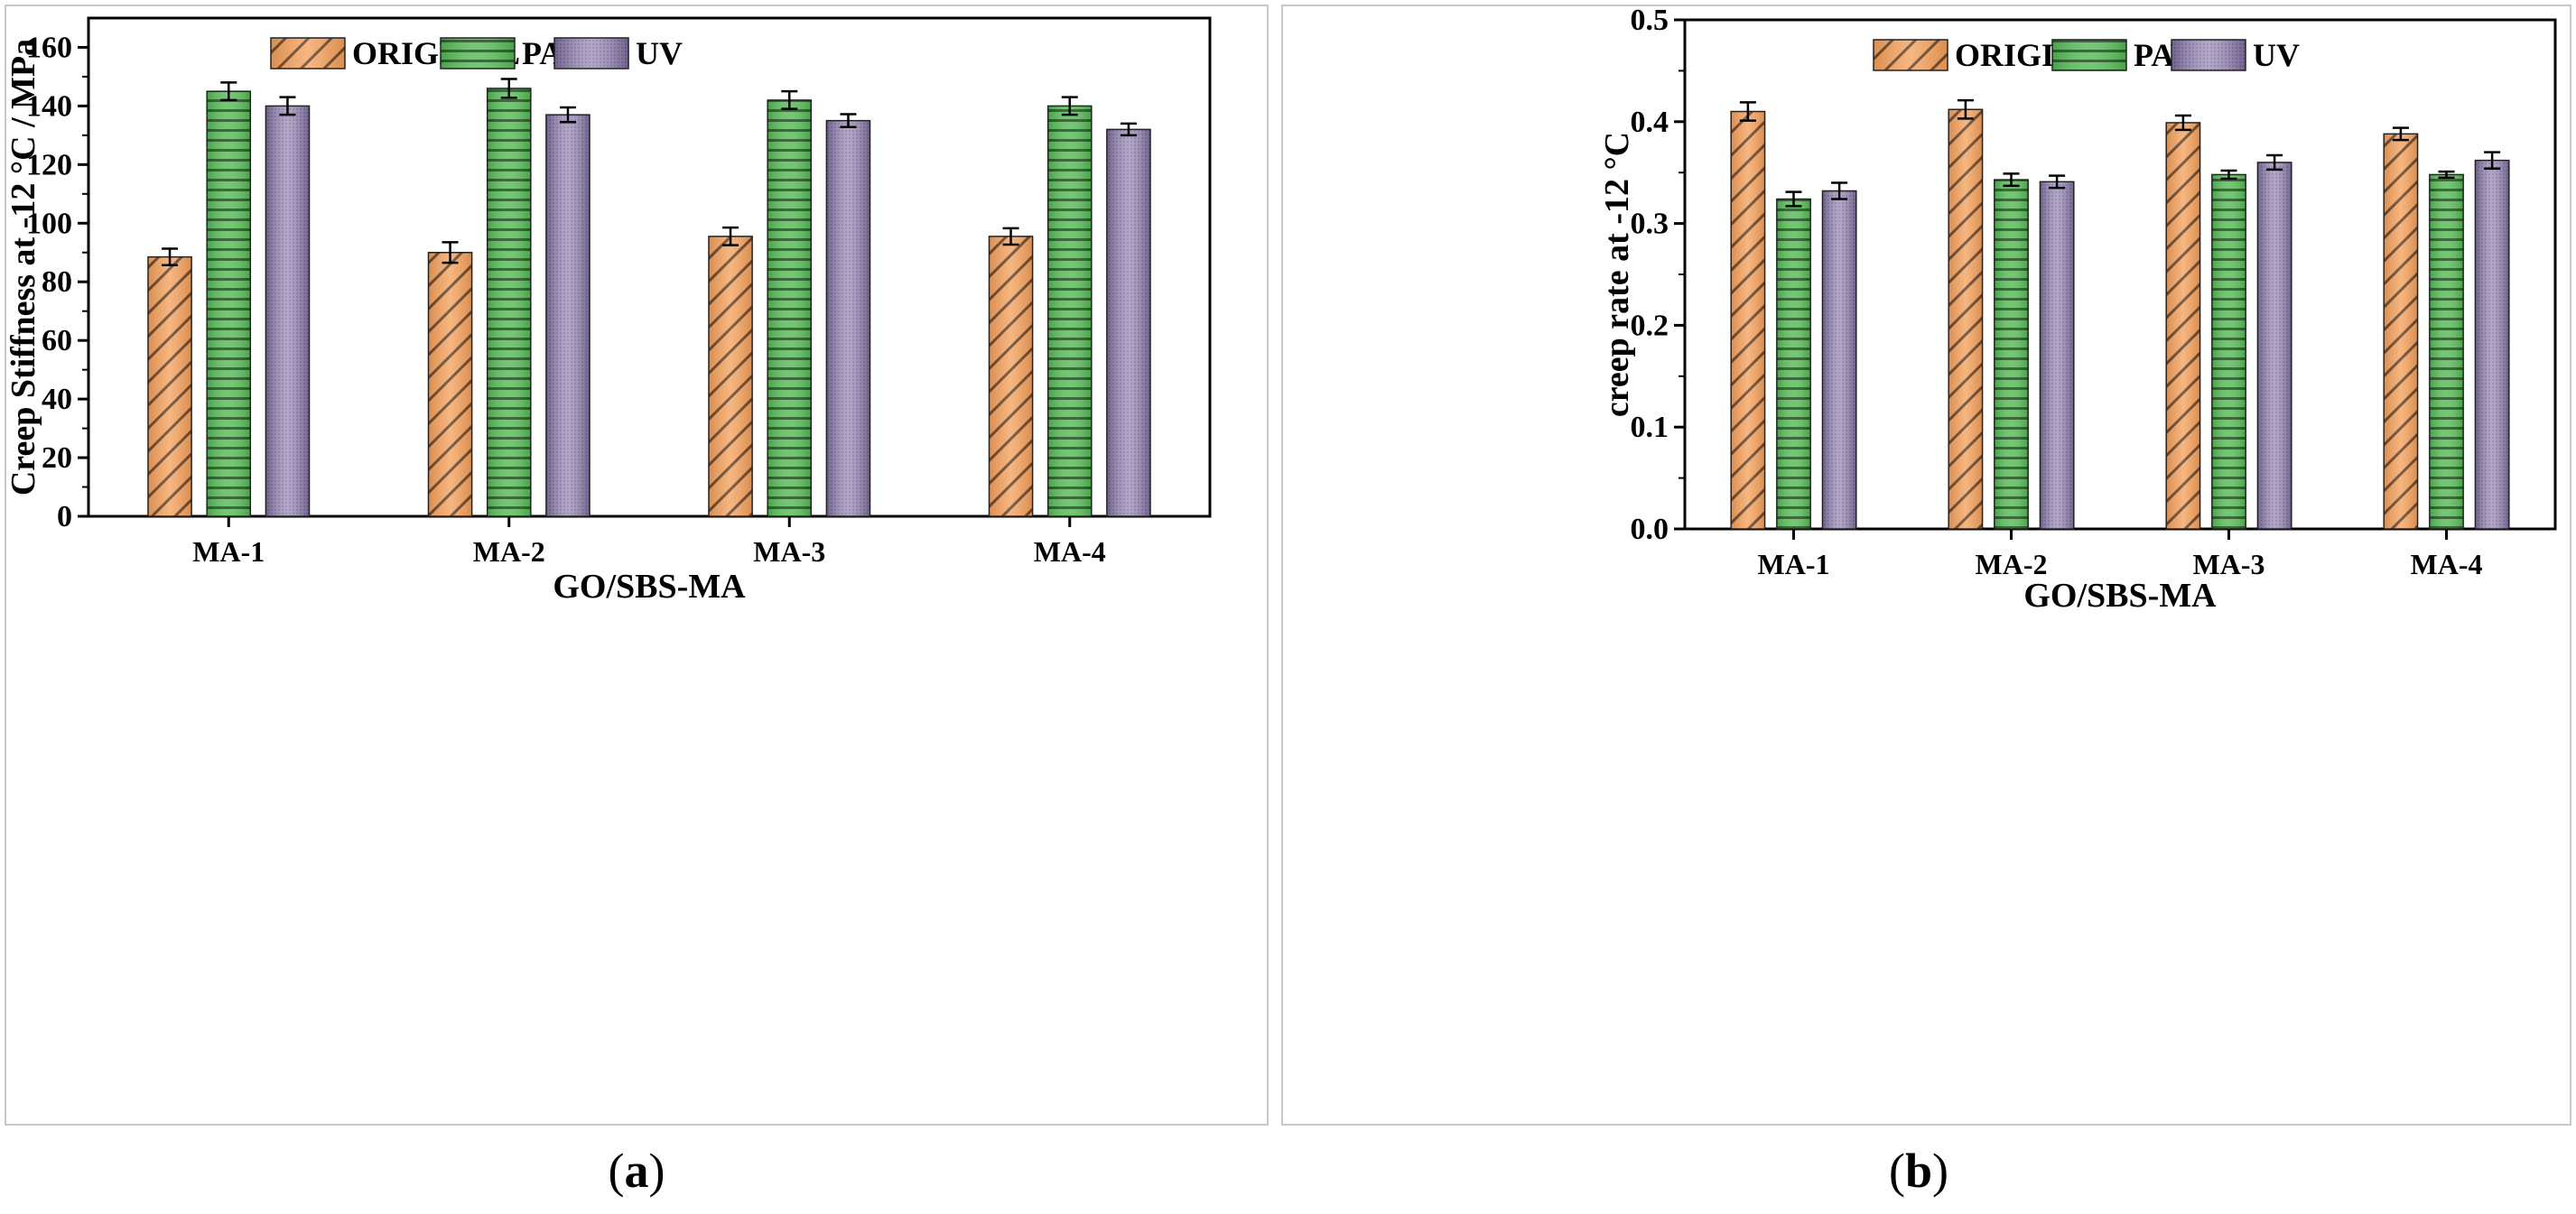  Describe the element at coordinates (2447, 564) in the screenshot. I see `x-tick-label-b: MA-4` at that location.